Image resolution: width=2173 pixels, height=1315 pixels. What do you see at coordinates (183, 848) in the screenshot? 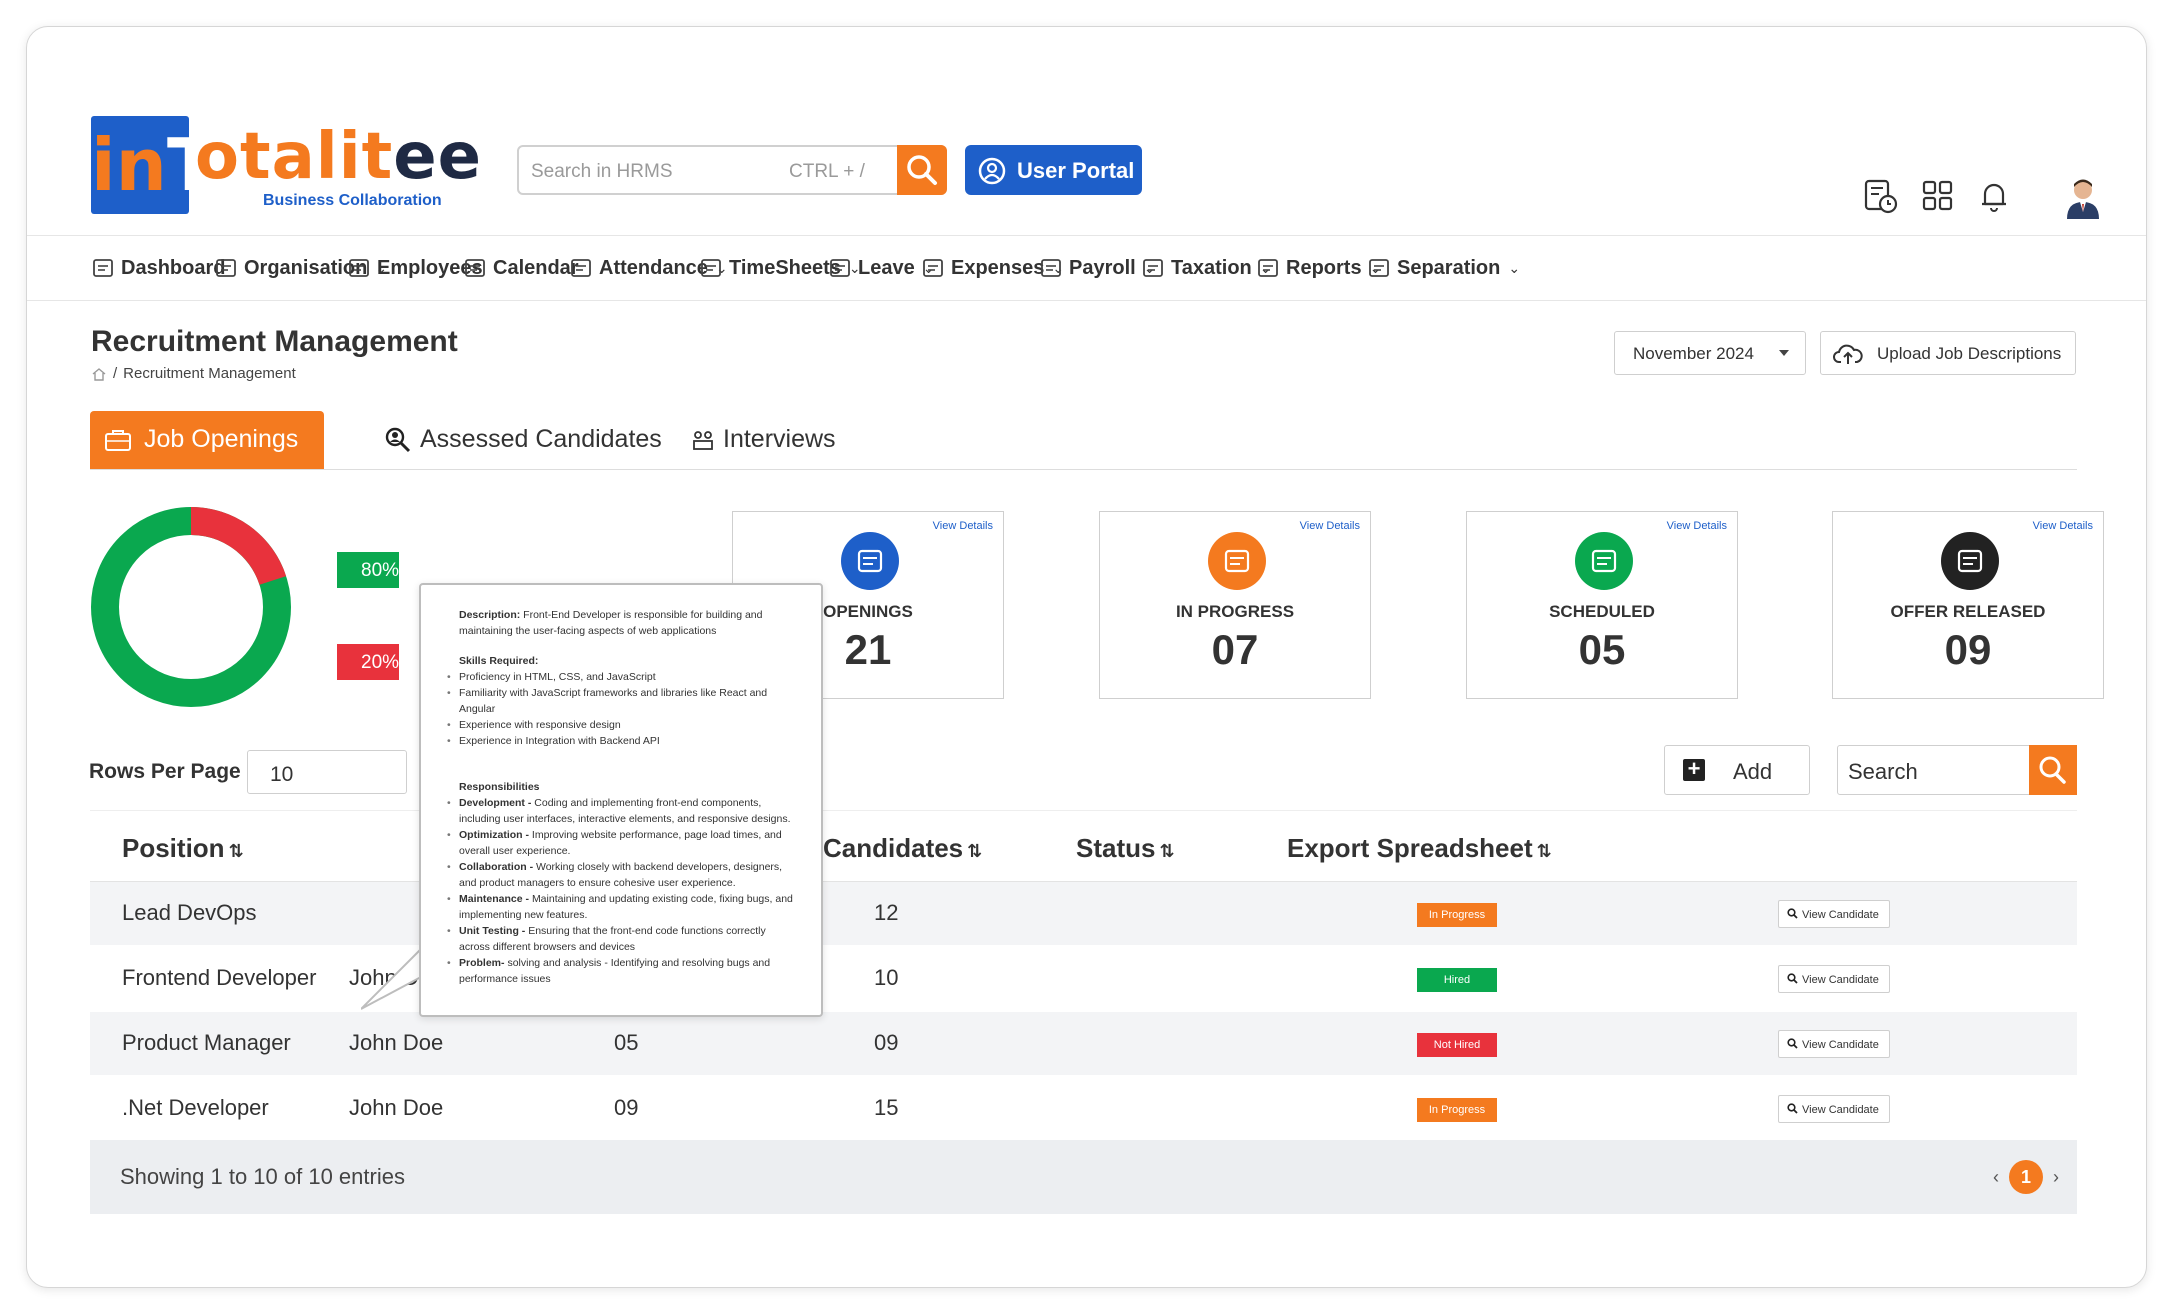
I see `col-position: Position ⇅` at bounding box center [183, 848].